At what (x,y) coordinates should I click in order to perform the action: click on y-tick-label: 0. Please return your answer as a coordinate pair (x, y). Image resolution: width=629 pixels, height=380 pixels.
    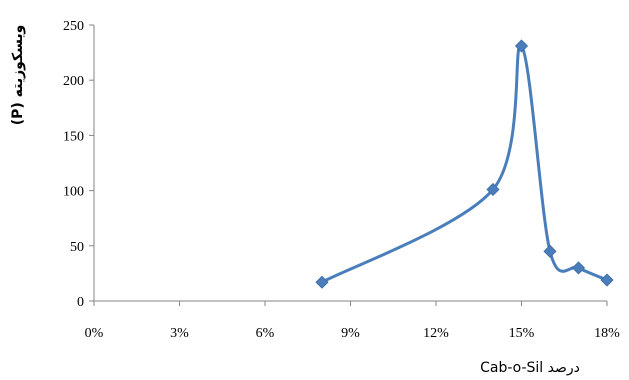
    Looking at the image, I should click on (80, 302).